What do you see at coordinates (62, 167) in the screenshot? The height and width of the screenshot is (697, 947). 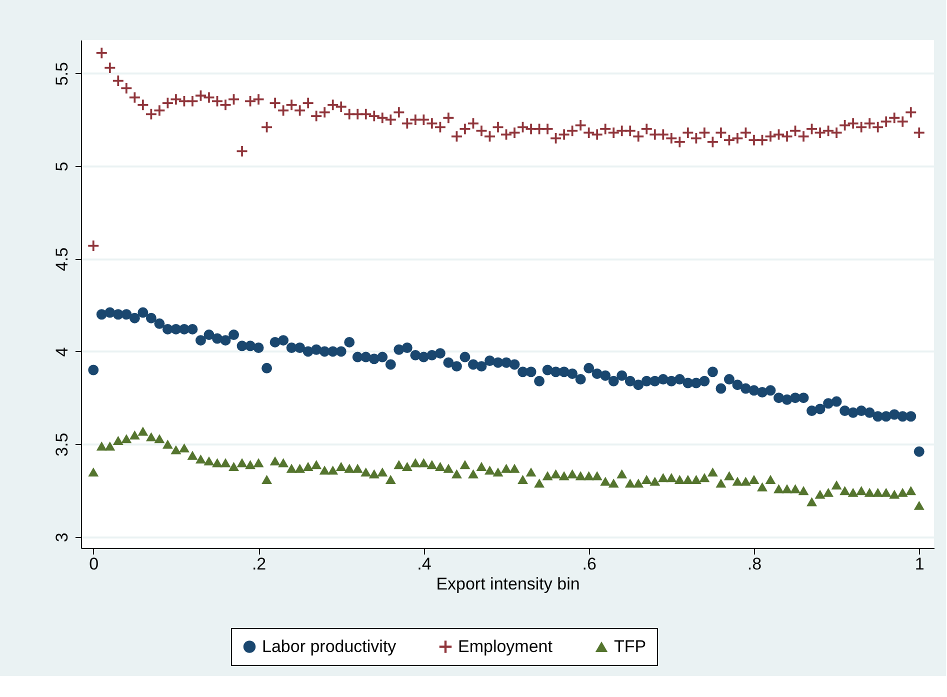 I see `y-tick-label: 5` at bounding box center [62, 167].